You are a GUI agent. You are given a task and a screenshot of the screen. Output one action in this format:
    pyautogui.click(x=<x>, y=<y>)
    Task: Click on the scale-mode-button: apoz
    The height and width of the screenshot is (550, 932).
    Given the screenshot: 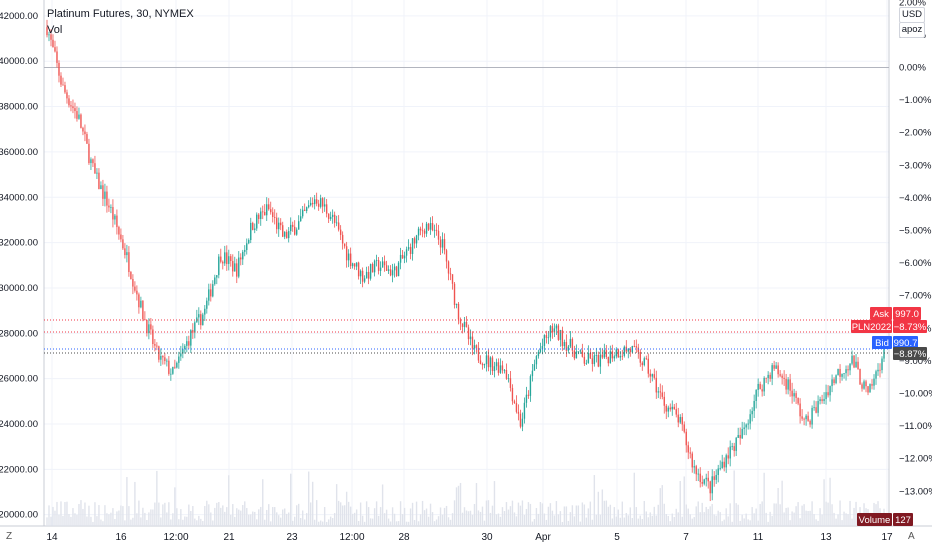 What is the action you would take?
    pyautogui.click(x=912, y=30)
    